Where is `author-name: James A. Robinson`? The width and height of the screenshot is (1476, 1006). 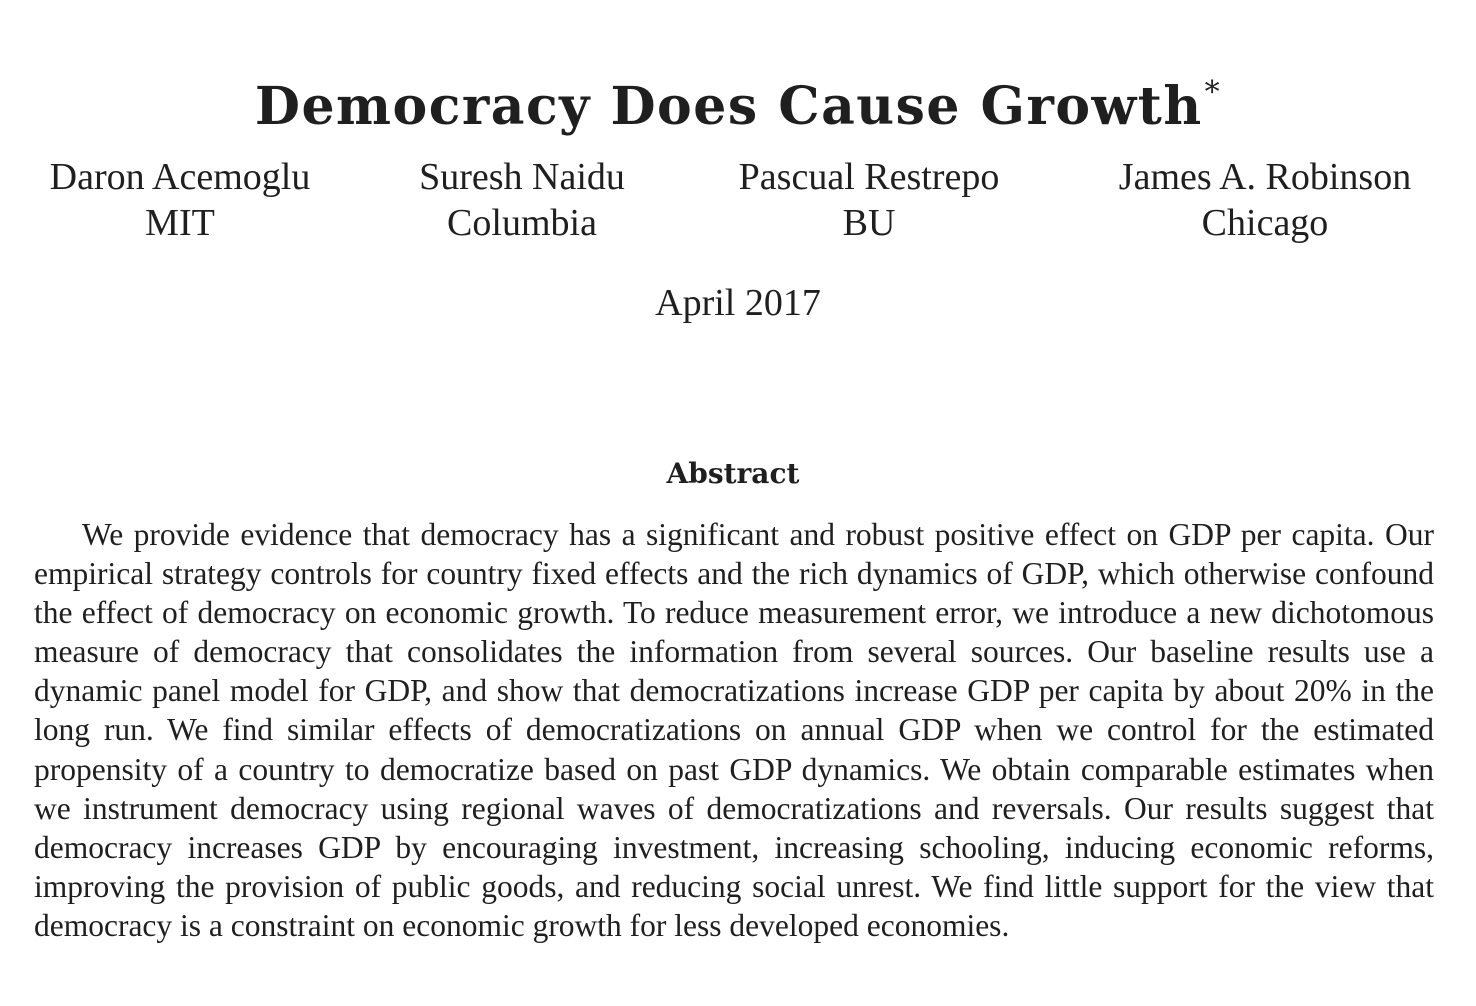 author-name: James A. Robinson is located at coordinates (1265, 177).